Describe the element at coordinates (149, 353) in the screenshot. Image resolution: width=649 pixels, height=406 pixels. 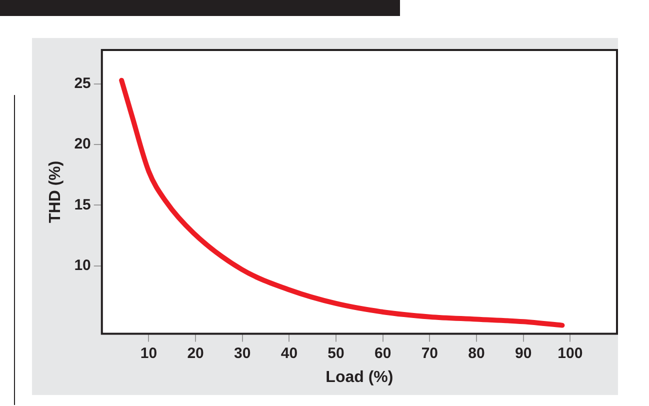
I see `x-tick-label: 10` at that location.